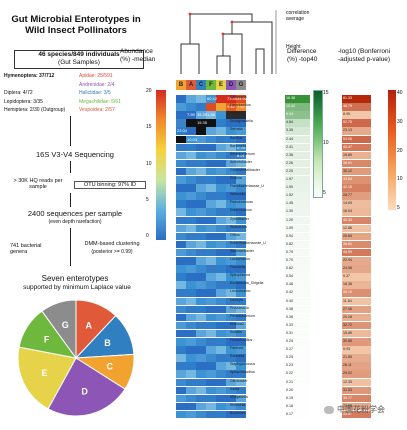  I want to click on difference-cell: 0.79, so click(297, 252).